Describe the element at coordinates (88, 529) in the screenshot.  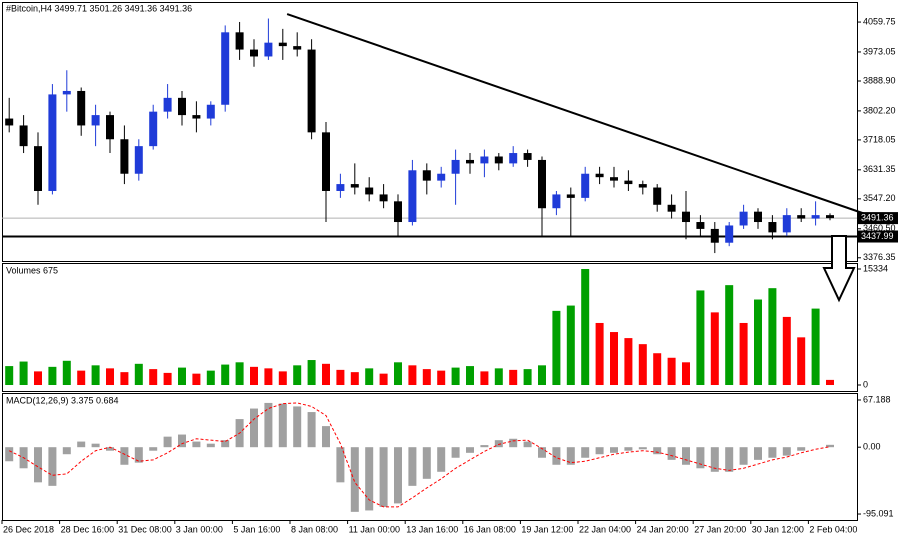
I see `x-tick-label: 28 Dec 16:00` at that location.